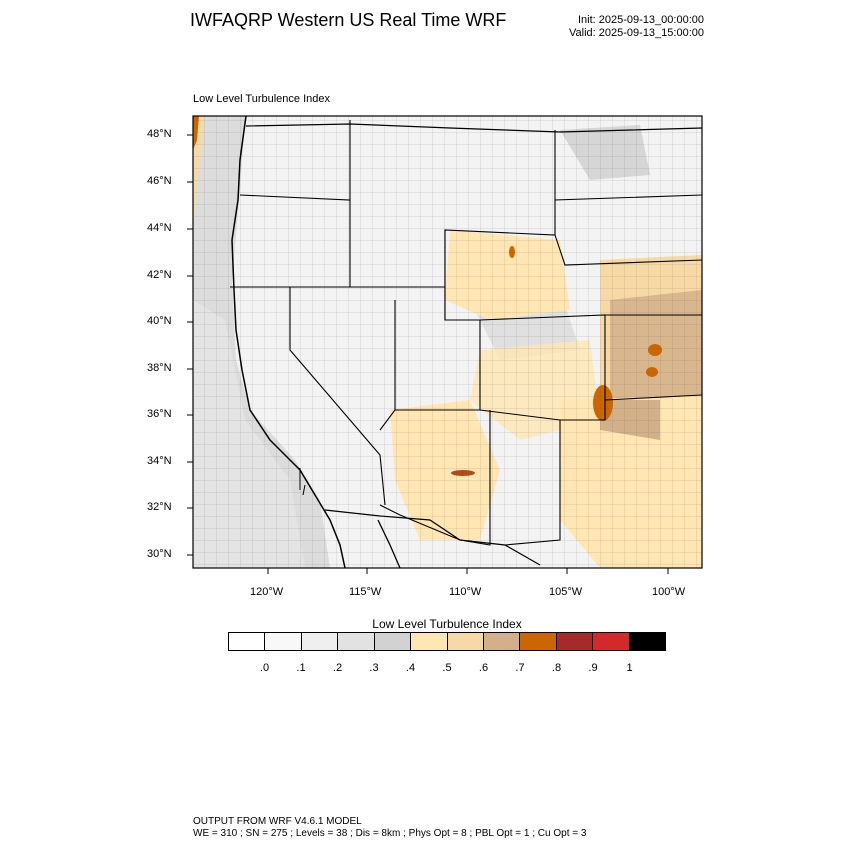 This screenshot has width=850, height=850. What do you see at coordinates (483, 668) in the screenshot?
I see `colorbar-label: .6` at bounding box center [483, 668].